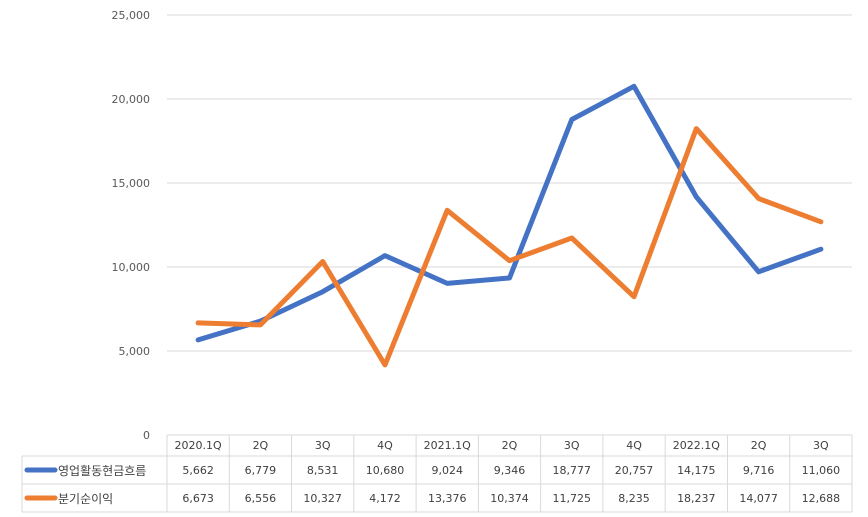 This screenshot has height=517, width=868. I want to click on y-axis-ticks: 0 5,000 10,000 15,000 20,000 25,000, so click(131, 225).